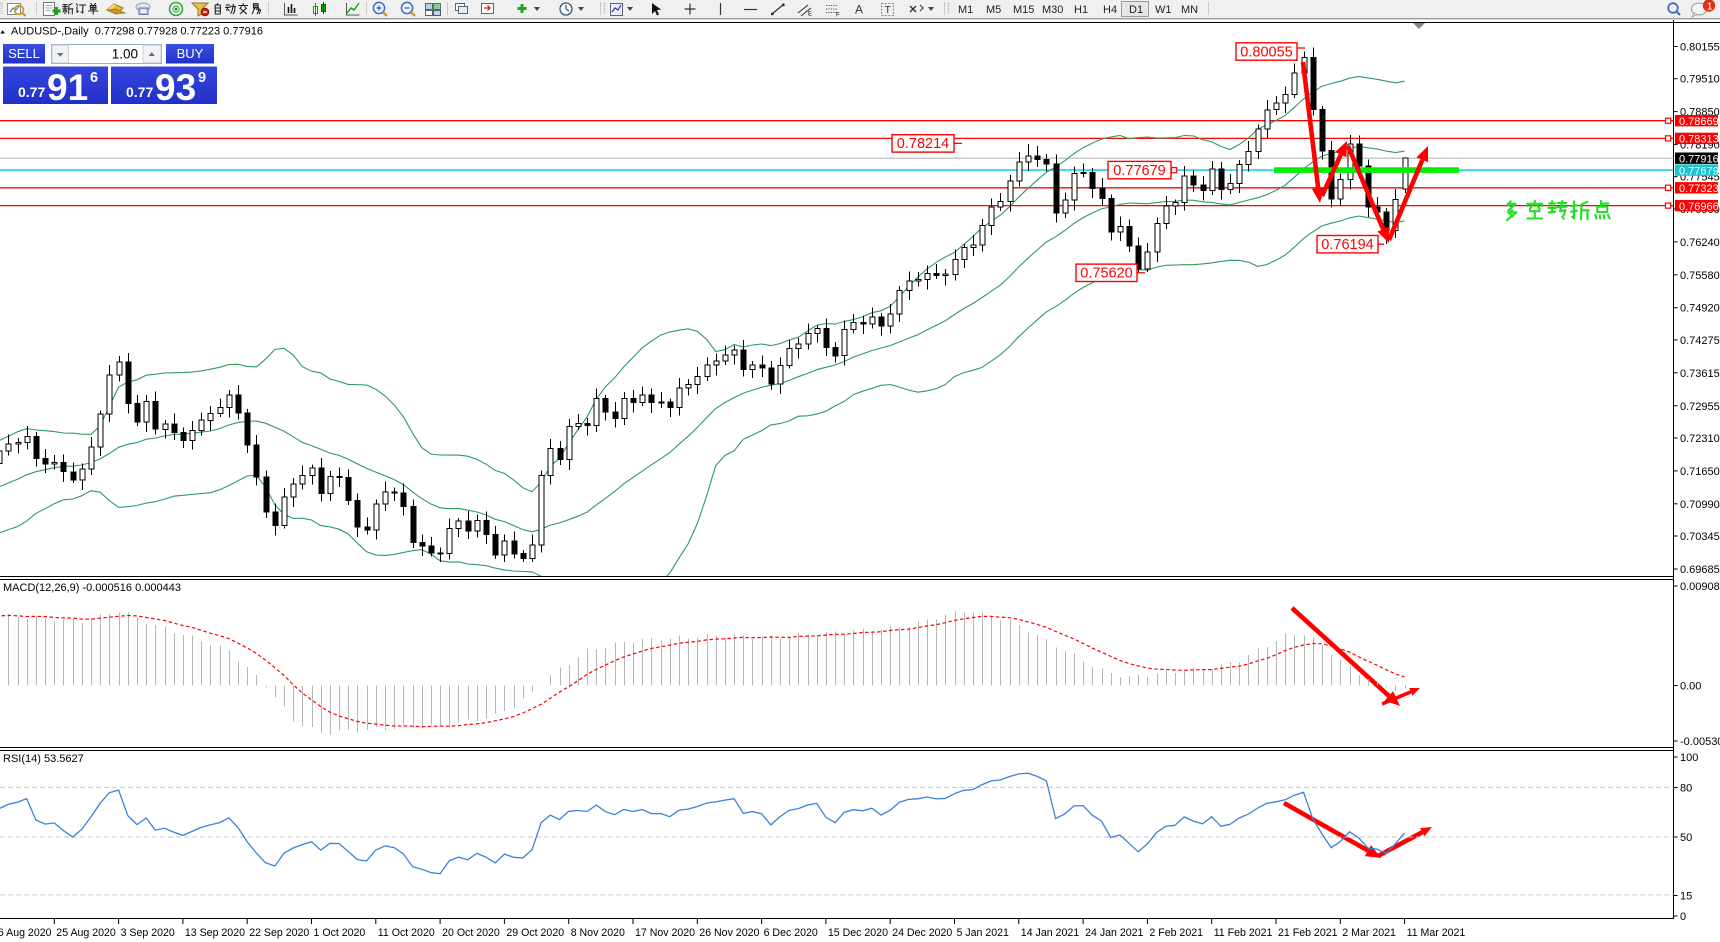 This screenshot has width=1720, height=942. I want to click on svg-text: 0.78313, so click(1699, 140).